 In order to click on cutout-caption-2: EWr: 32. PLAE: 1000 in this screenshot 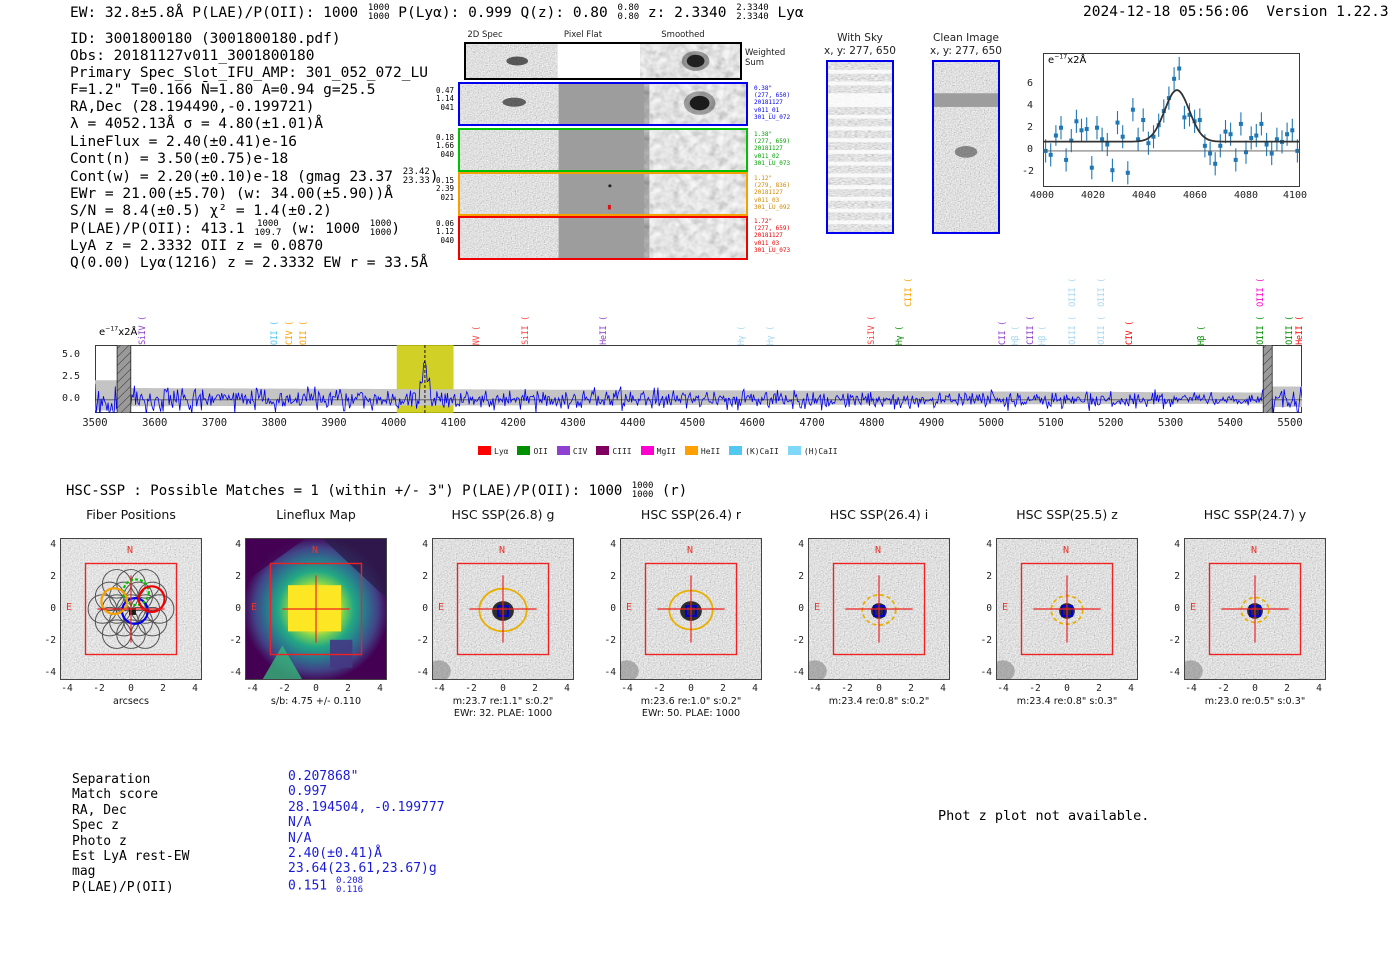, I will do `click(503, 713)`.